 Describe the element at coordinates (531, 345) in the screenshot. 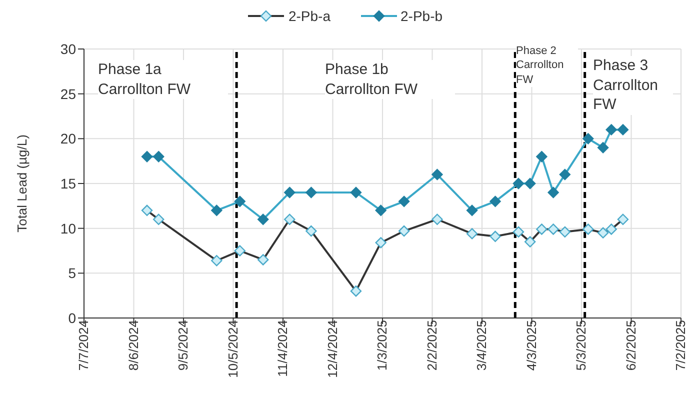

I see `x-tick-label: 4/3/2025` at that location.